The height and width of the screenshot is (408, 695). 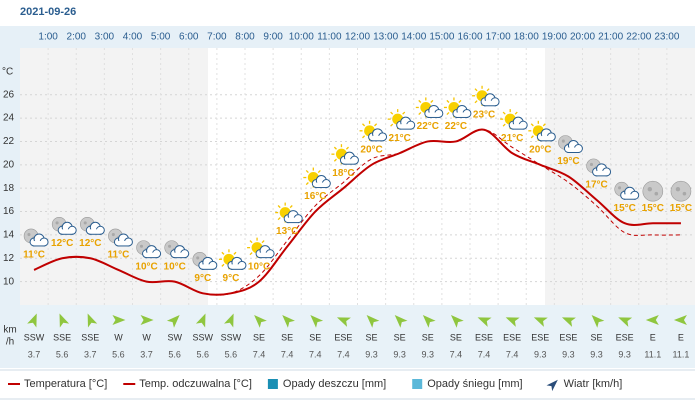 I want to click on legend-label: Opady śniegu [mm], so click(x=474, y=384).